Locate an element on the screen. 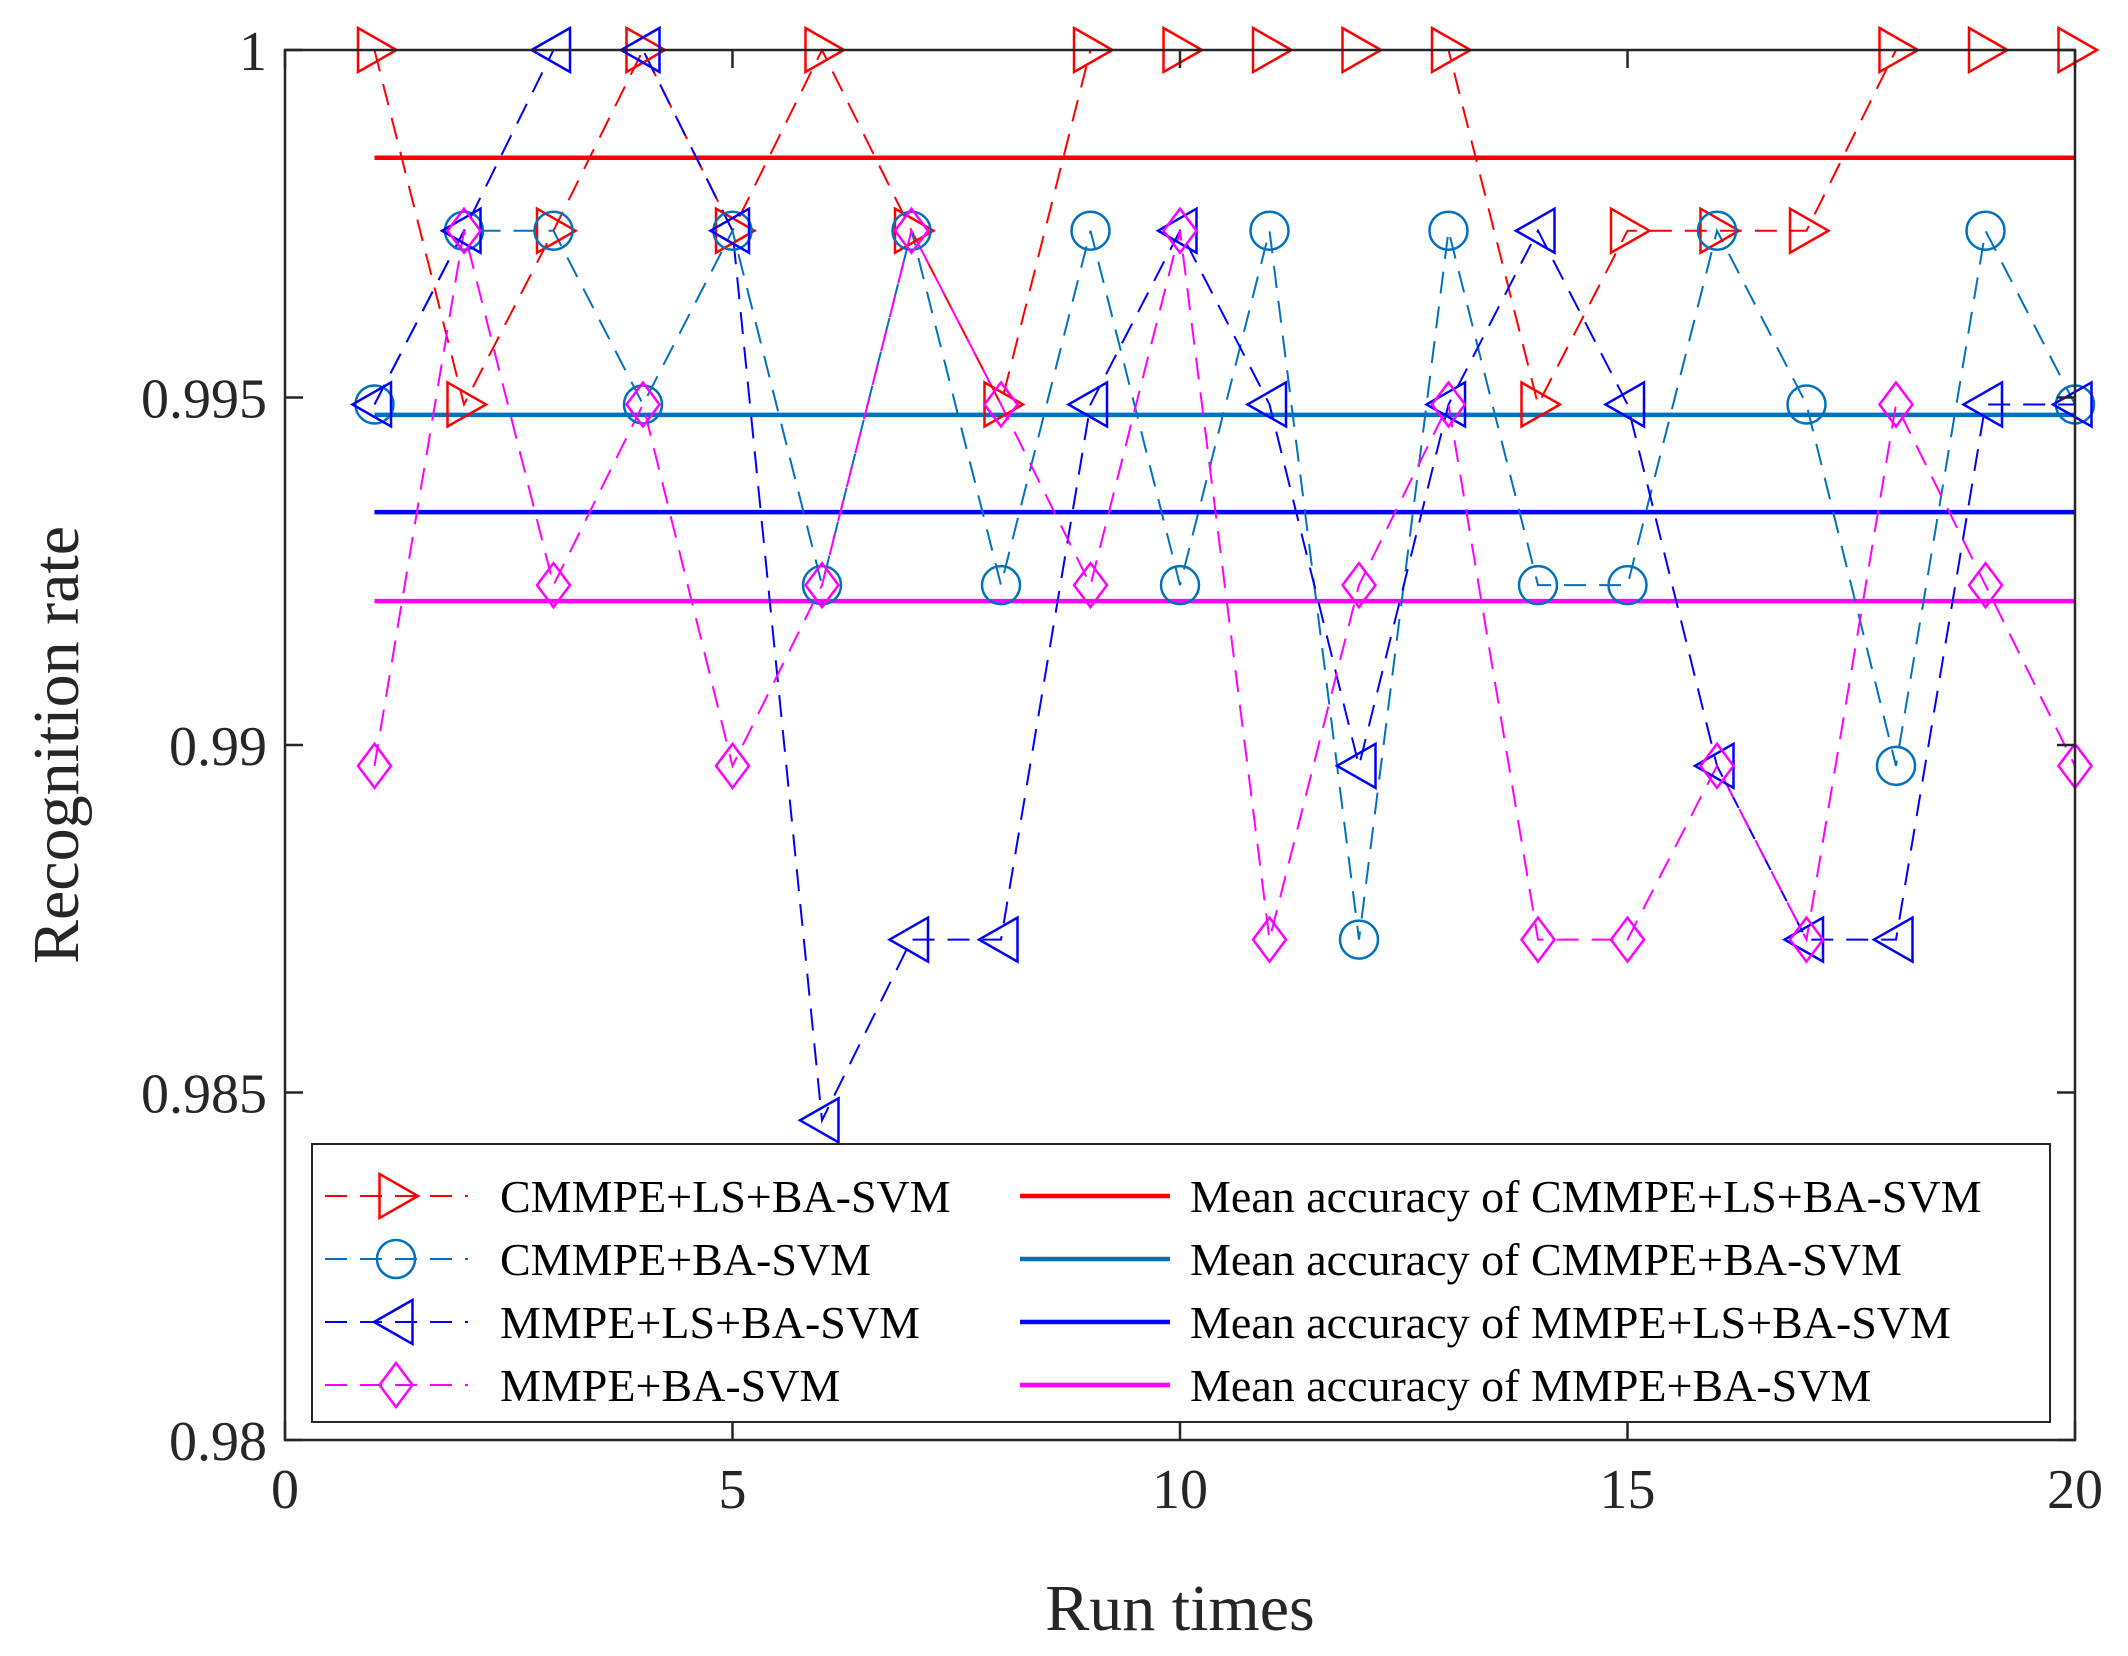 This screenshot has width=2128, height=1656. x-tick-label: 20 is located at coordinates (2075, 1490).